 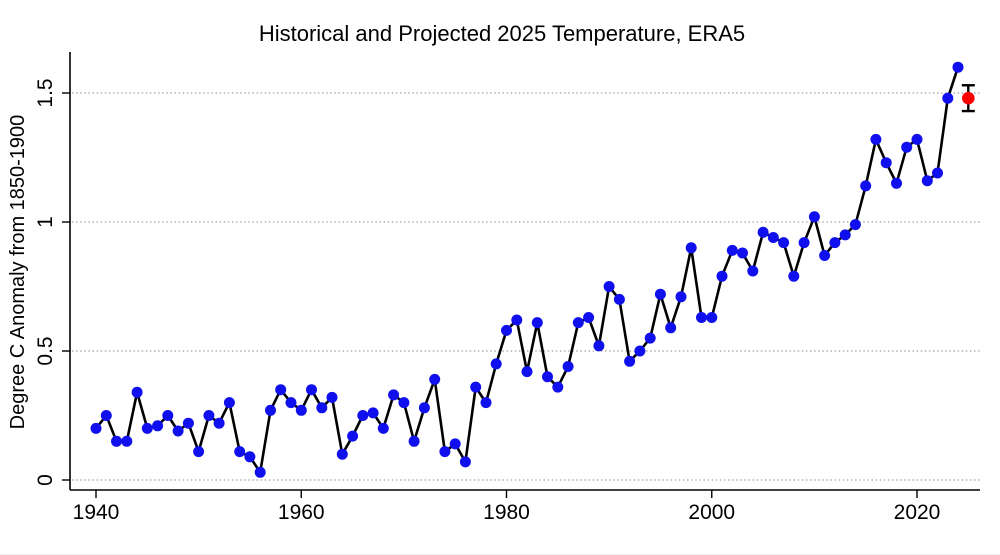 What do you see at coordinates (814, 217) in the screenshot?
I see `data-point-2010` at bounding box center [814, 217].